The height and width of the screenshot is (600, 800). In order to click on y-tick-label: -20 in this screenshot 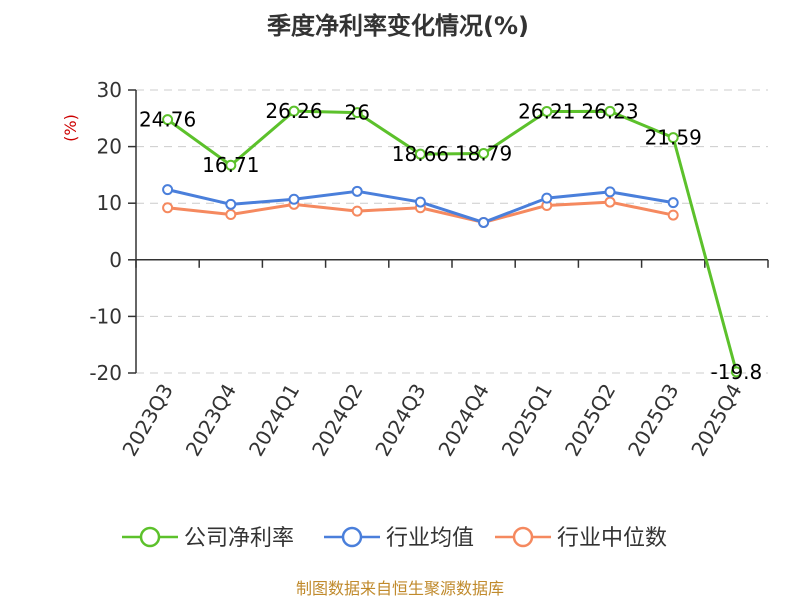, I will do `click(105, 373)`.